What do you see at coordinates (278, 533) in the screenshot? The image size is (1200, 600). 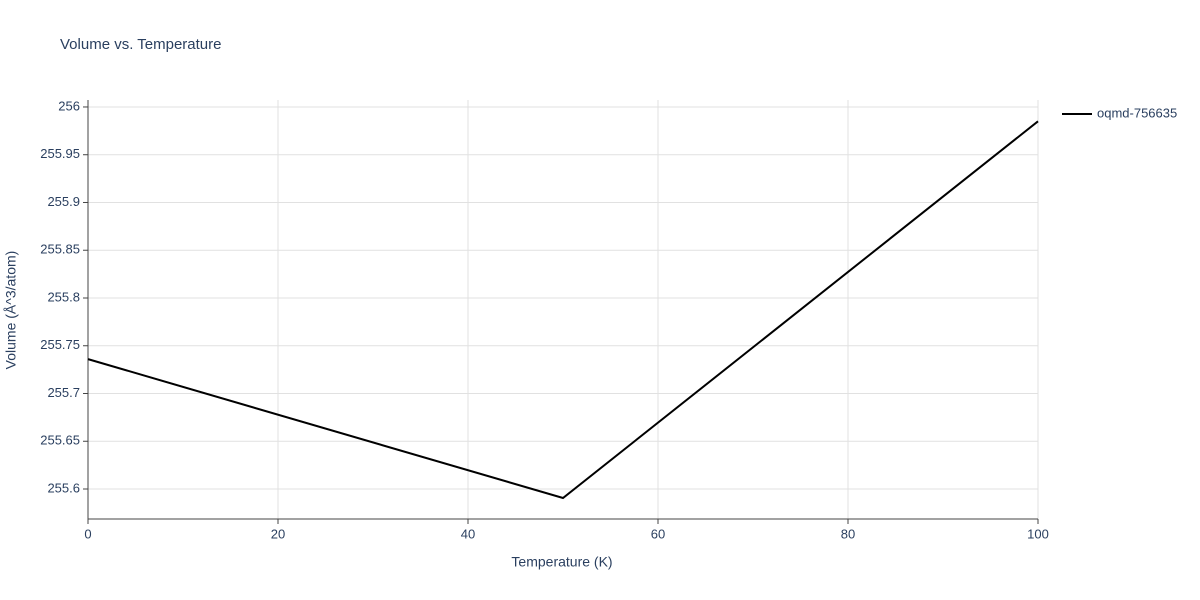 I see `x-tick-label: 20` at bounding box center [278, 533].